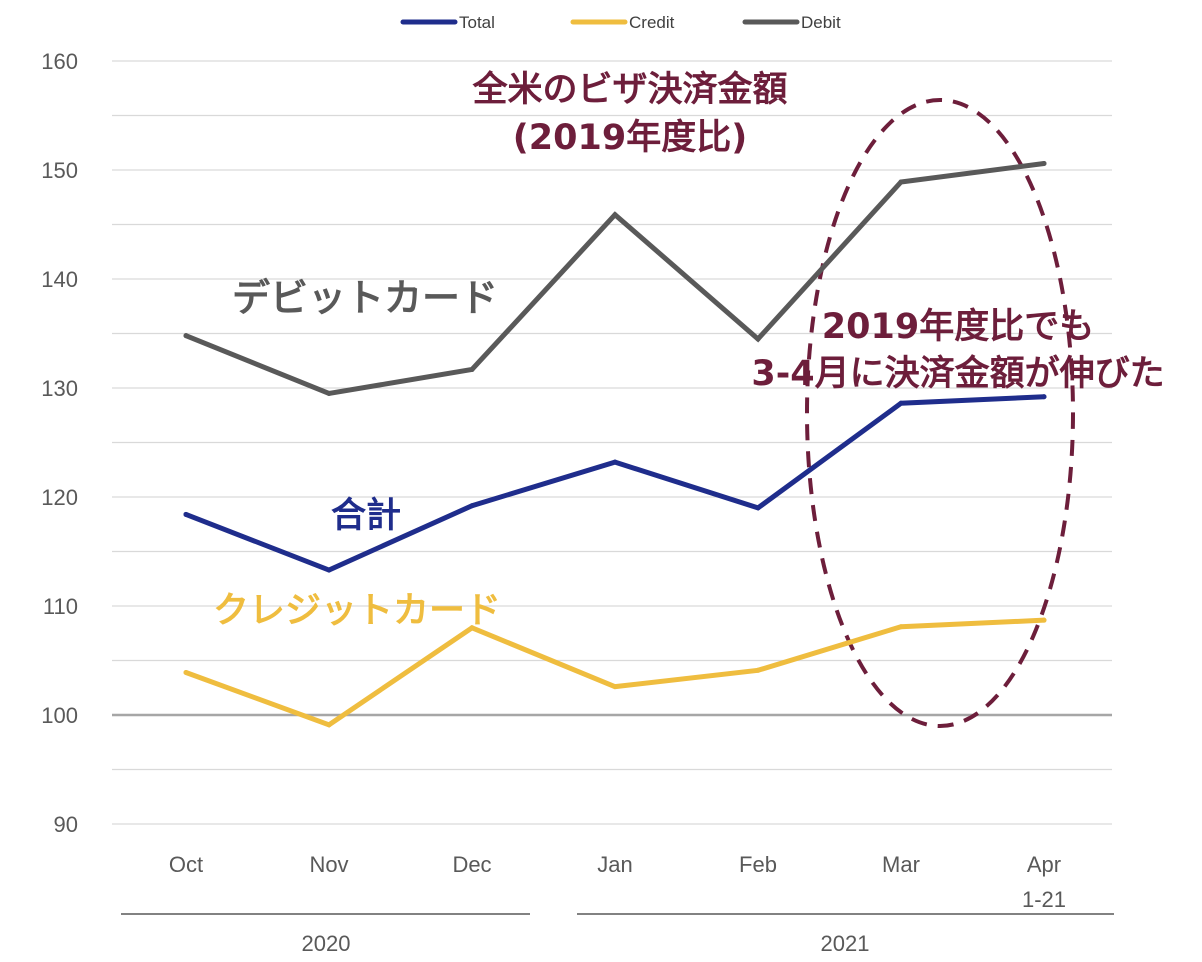 The height and width of the screenshot is (962, 1202). I want to click on highlight-layer, so click(940, 413).